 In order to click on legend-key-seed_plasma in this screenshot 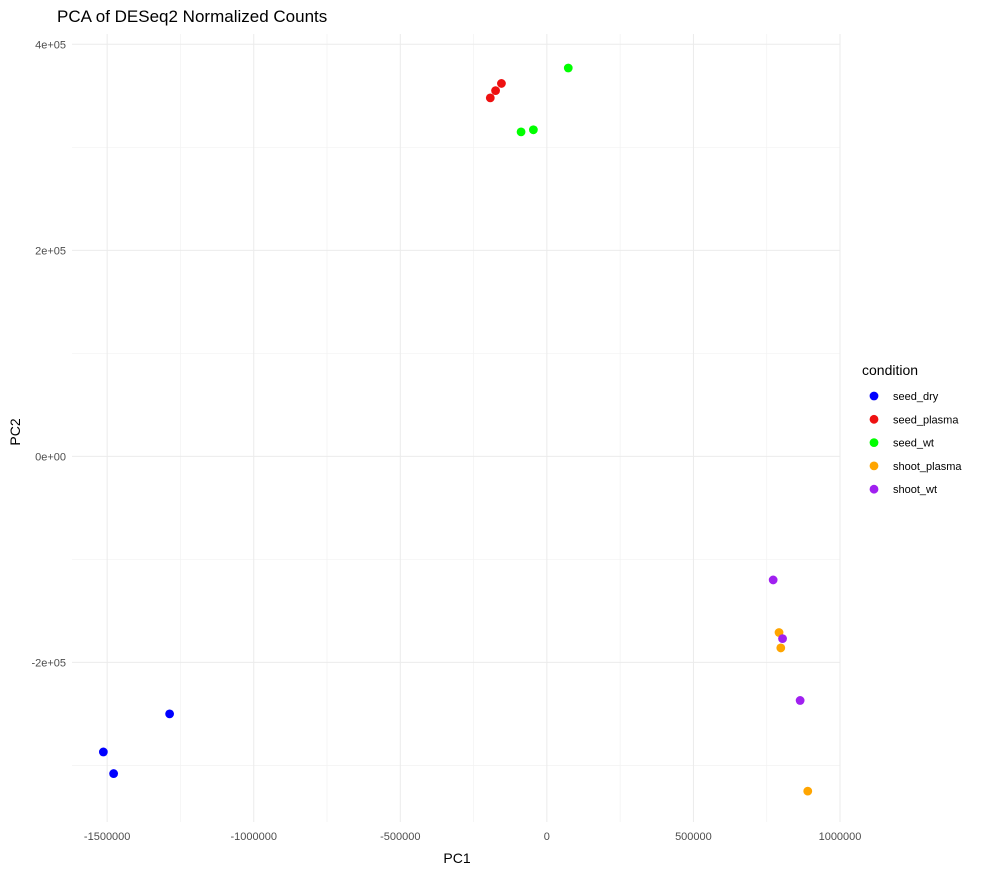, I will do `click(874, 419)`.